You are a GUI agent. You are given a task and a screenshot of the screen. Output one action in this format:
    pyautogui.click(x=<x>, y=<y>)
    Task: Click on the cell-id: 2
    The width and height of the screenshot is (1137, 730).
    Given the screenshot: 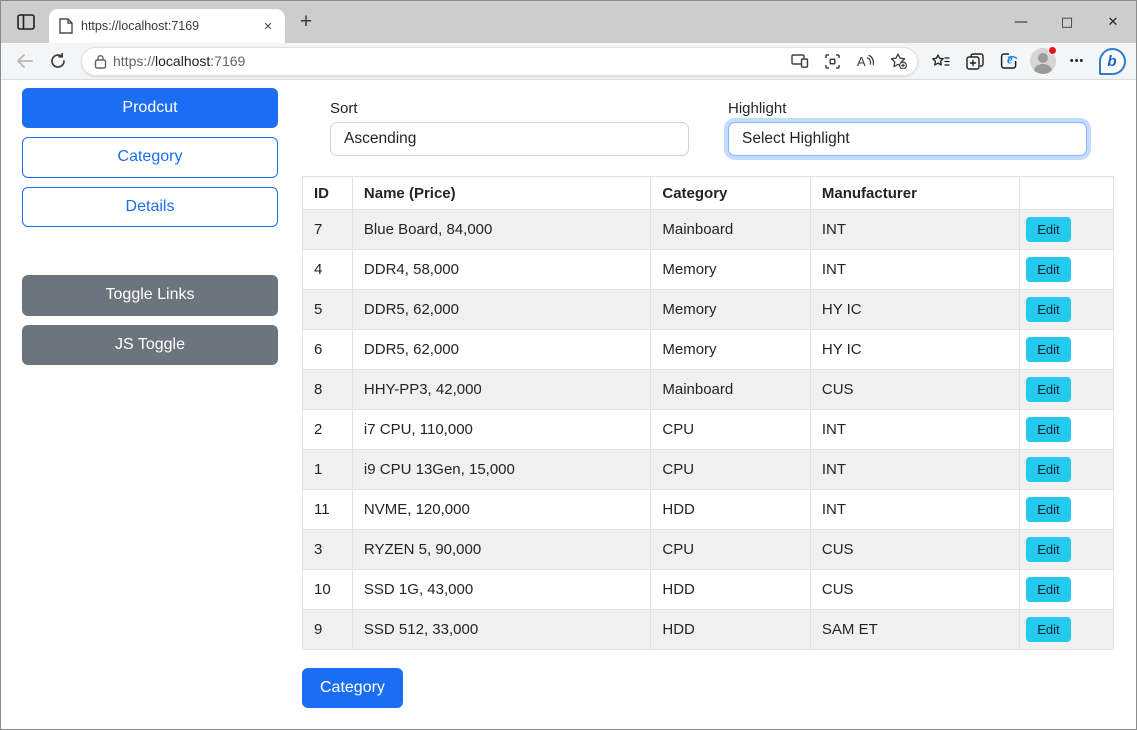 What is the action you would take?
    pyautogui.click(x=327, y=429)
    